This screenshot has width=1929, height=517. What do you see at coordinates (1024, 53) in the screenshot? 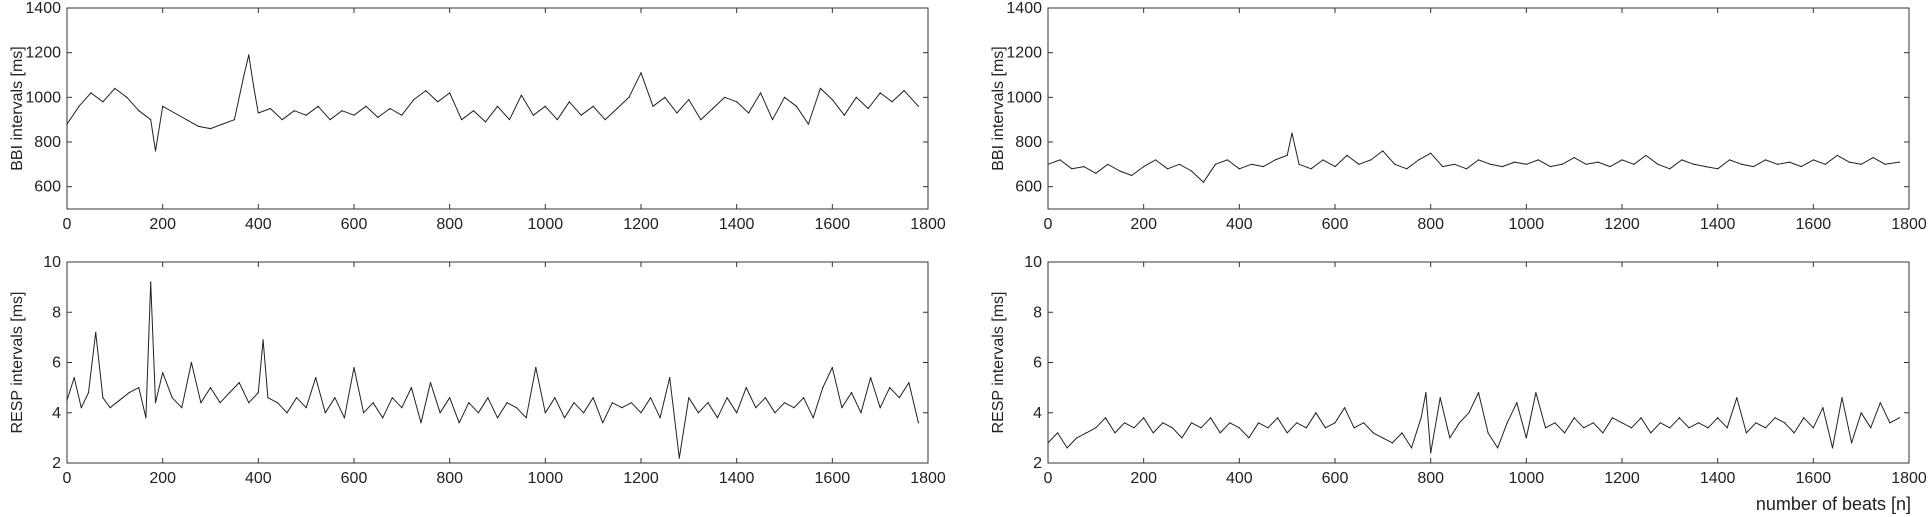
I see `y-tick-label: 1200` at bounding box center [1024, 53].